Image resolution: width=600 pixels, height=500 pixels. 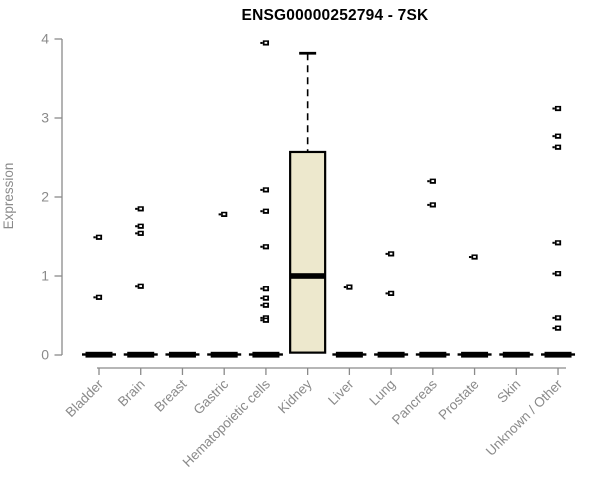 I want to click on x-tick-label: Kidney, so click(x=295, y=396).